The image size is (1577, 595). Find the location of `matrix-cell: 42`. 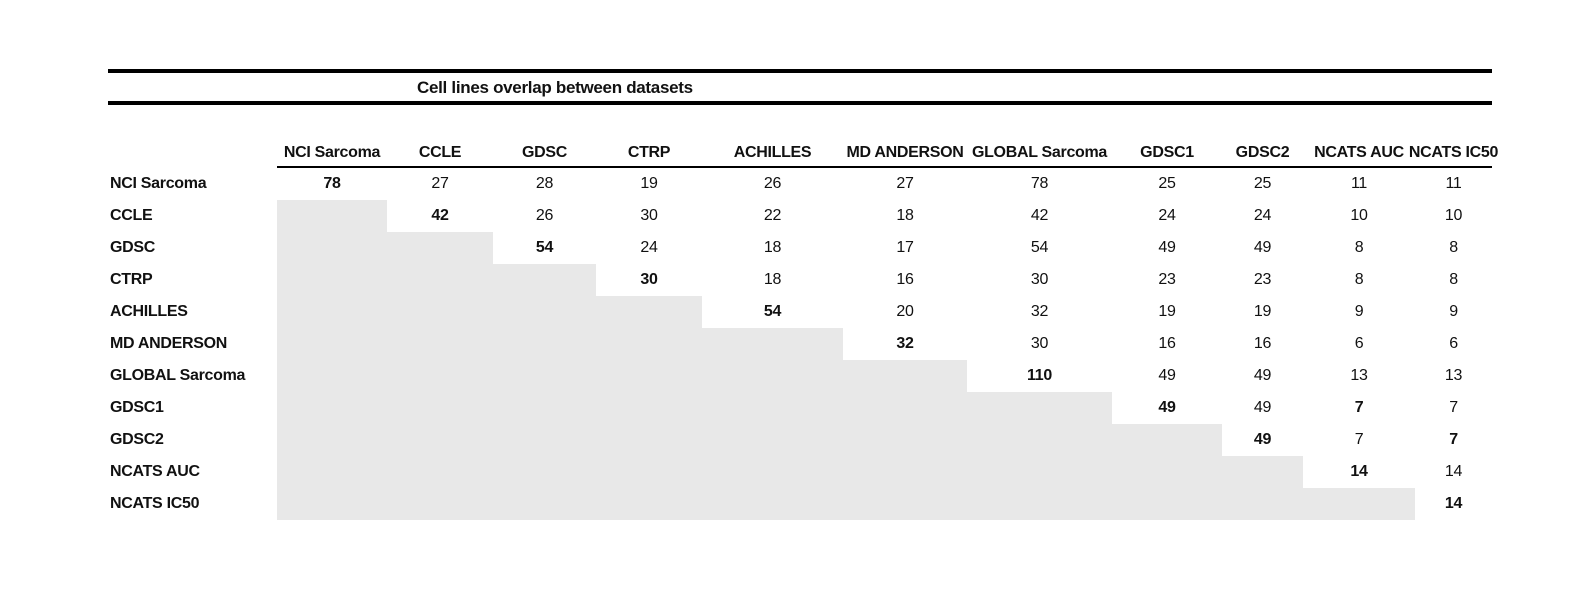

matrix-cell: 42 is located at coordinates (1039, 215).